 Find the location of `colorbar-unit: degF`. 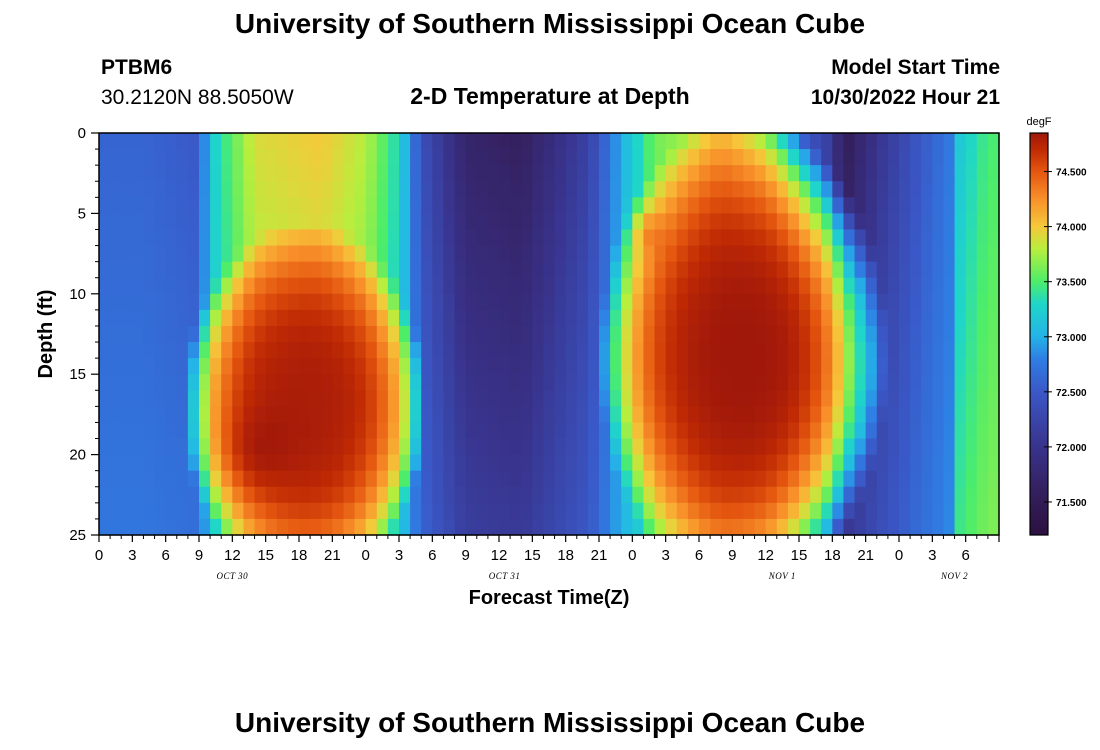

colorbar-unit: degF is located at coordinates (1038, 122).